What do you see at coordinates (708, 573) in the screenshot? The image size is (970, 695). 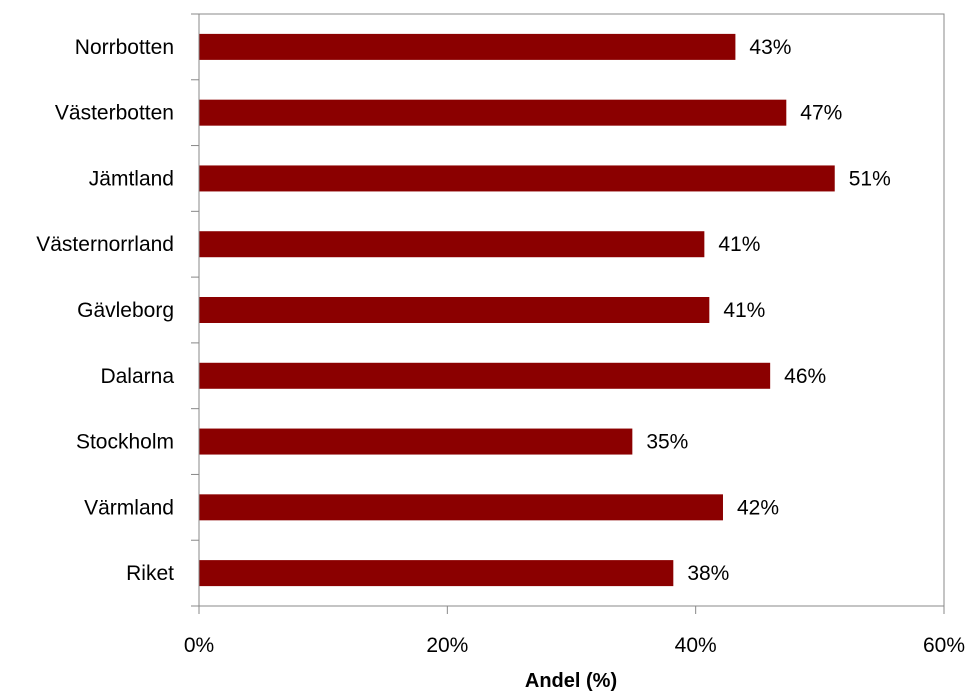 I see `value-label: 38%` at bounding box center [708, 573].